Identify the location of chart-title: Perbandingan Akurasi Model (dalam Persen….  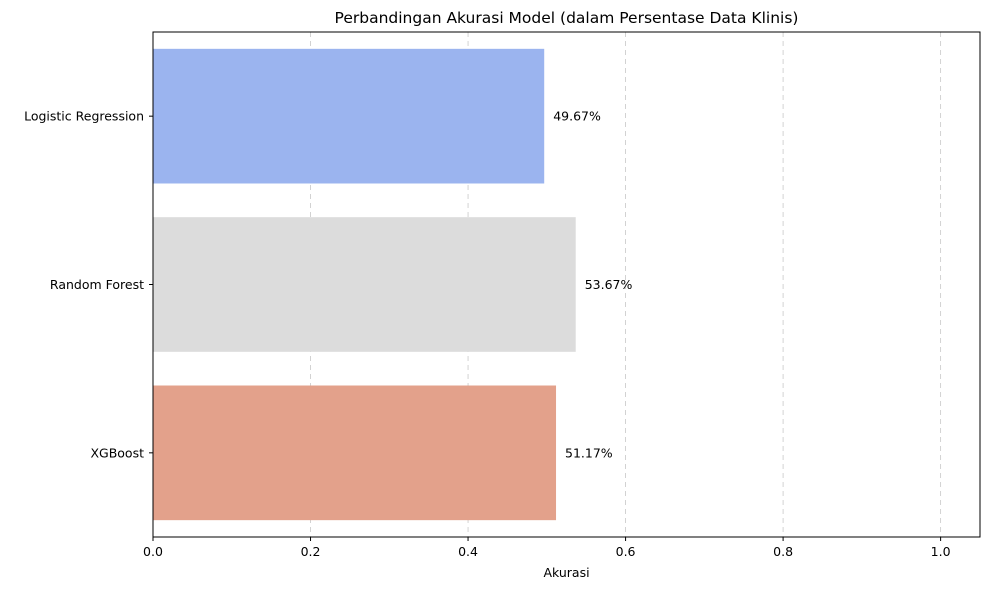
(567, 18).